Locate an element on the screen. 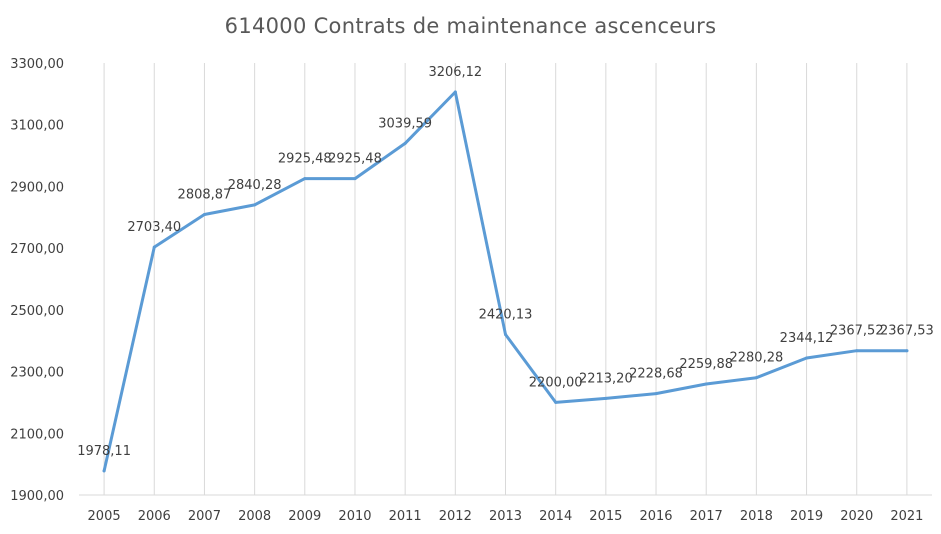  data-label: 2367,53 is located at coordinates (907, 331).